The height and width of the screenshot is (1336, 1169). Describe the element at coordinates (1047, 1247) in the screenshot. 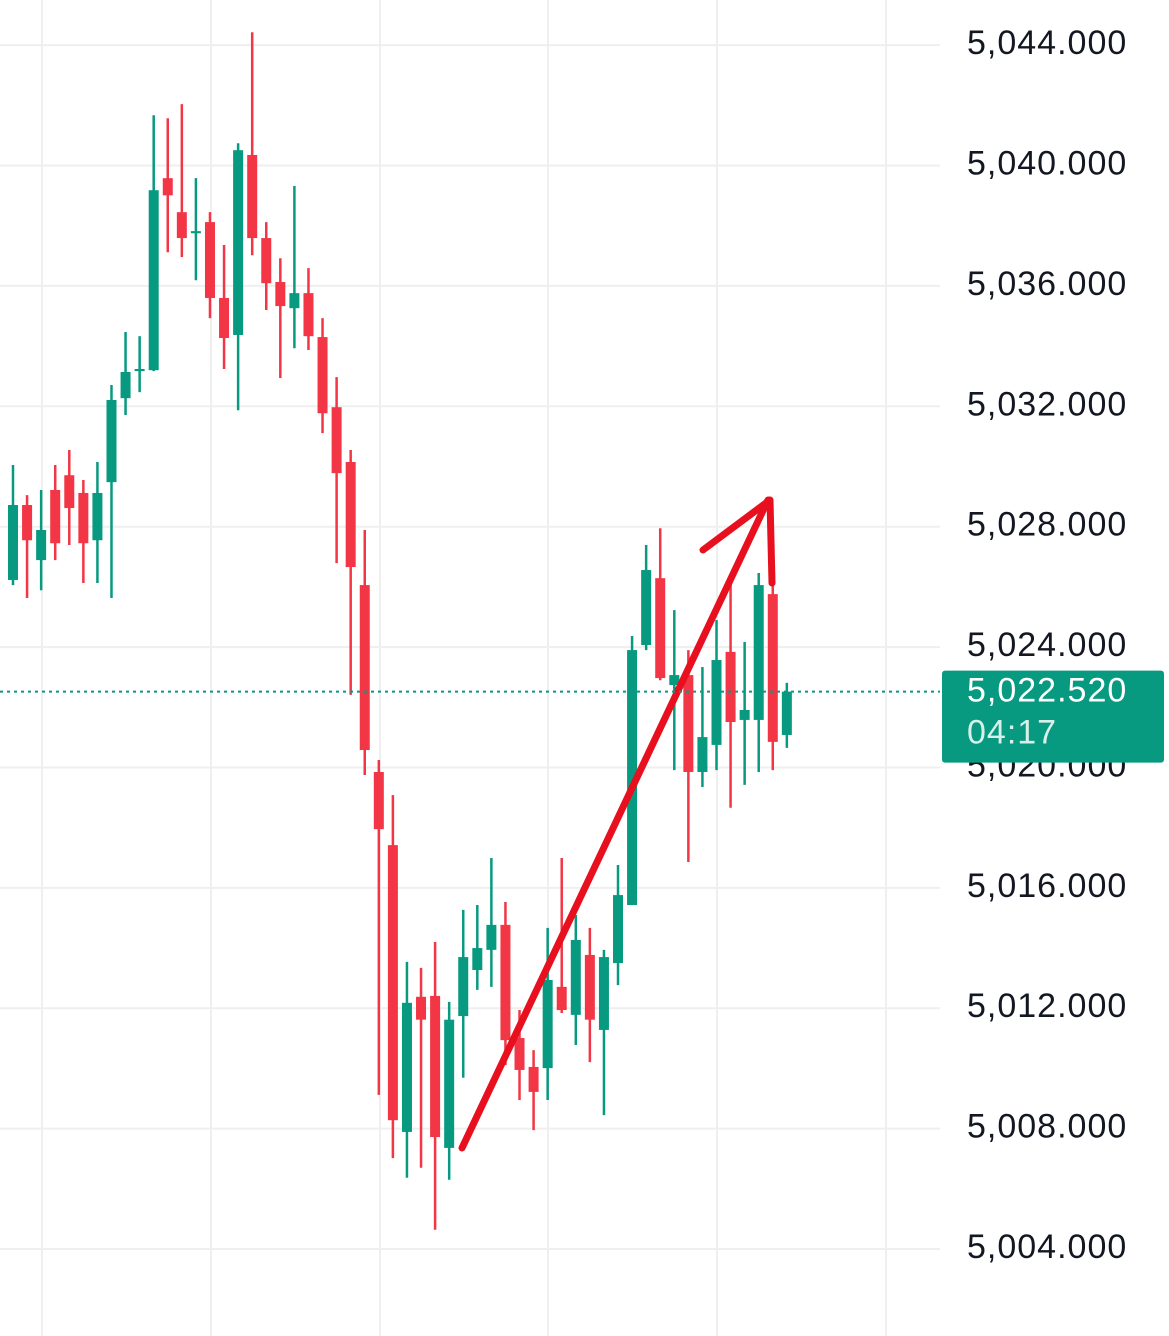

I see `y-tick-label: 5,004.000` at that location.